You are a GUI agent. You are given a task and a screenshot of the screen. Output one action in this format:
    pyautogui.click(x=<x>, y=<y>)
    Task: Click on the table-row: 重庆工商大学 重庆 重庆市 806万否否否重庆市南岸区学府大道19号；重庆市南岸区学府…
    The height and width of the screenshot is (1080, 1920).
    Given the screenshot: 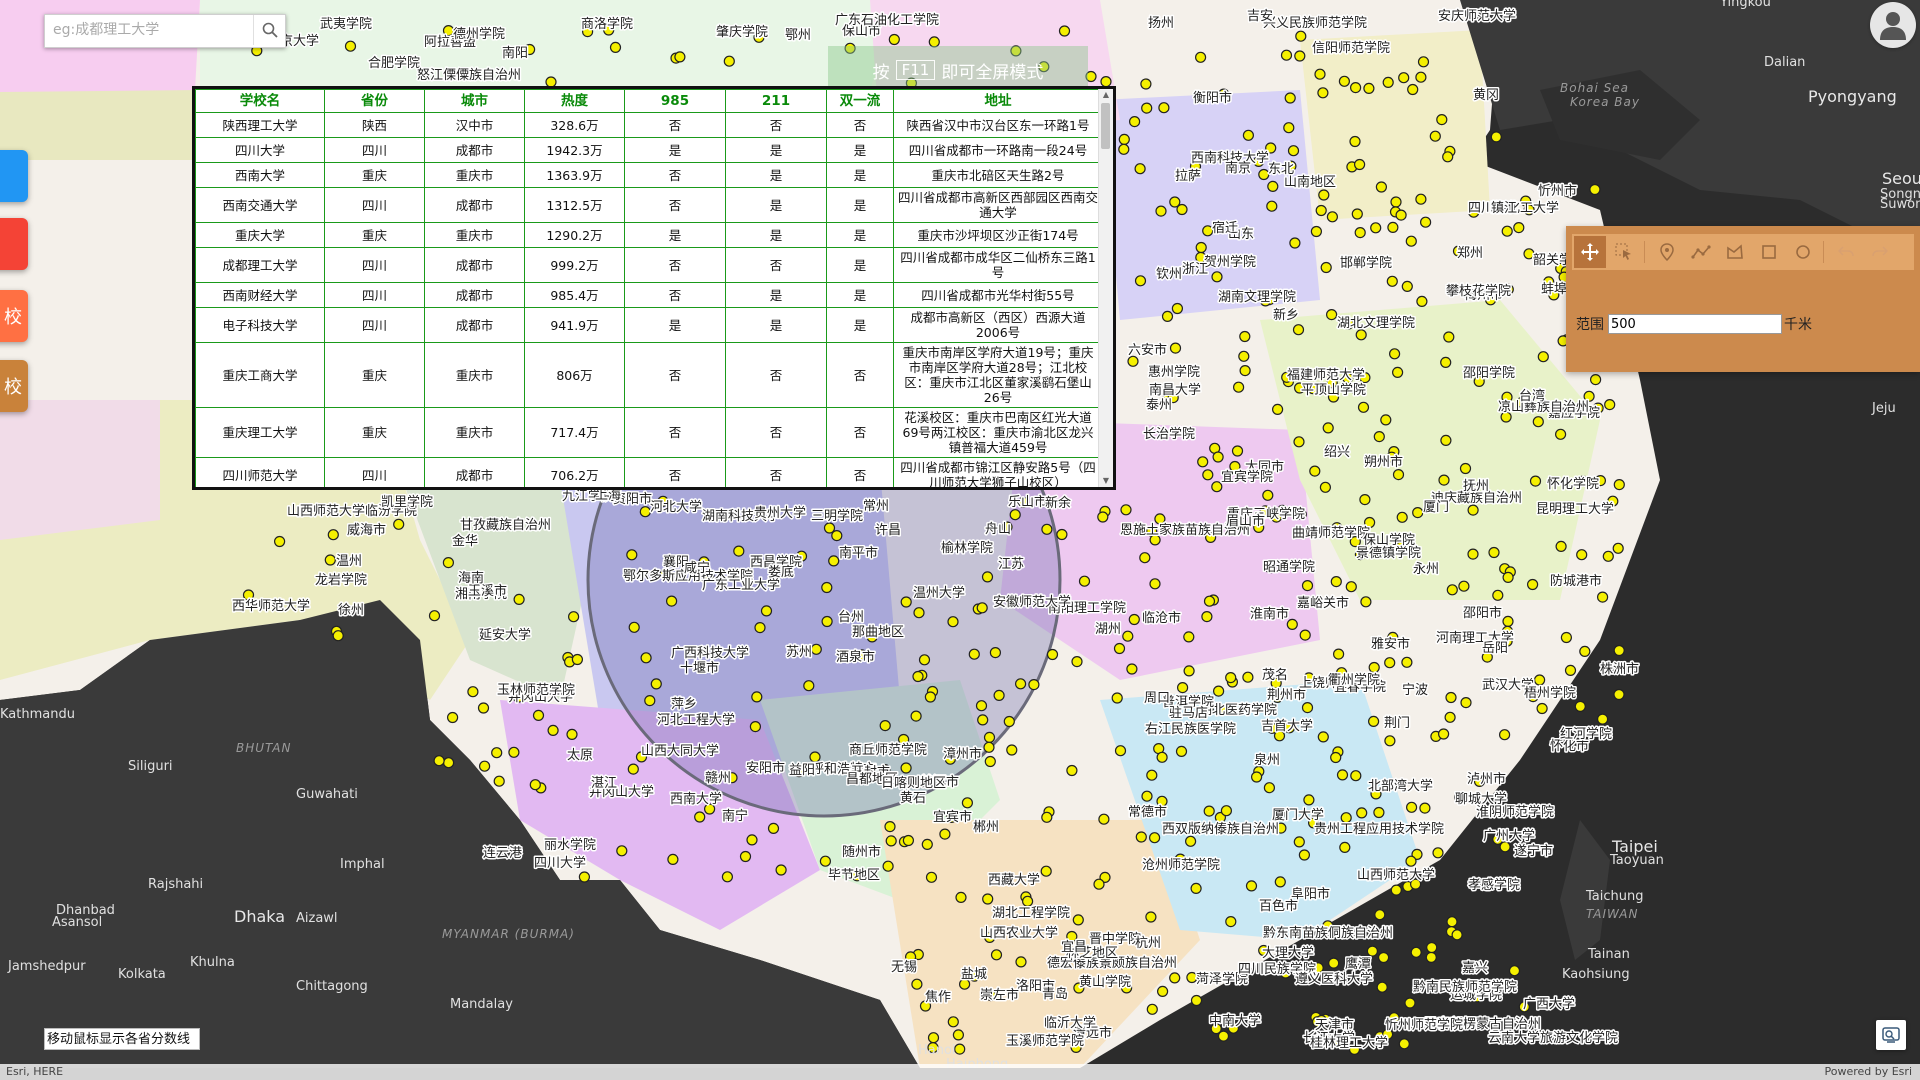 What is the action you would take?
    pyautogui.click(x=647, y=375)
    